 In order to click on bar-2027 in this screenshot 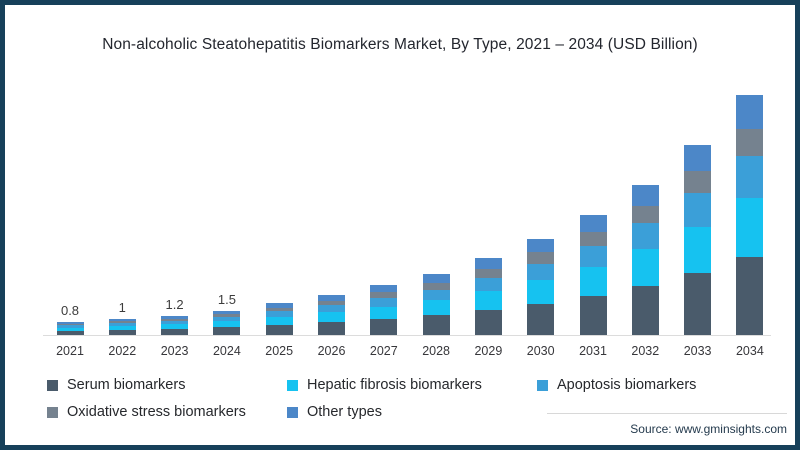, I will do `click(384, 310)`.